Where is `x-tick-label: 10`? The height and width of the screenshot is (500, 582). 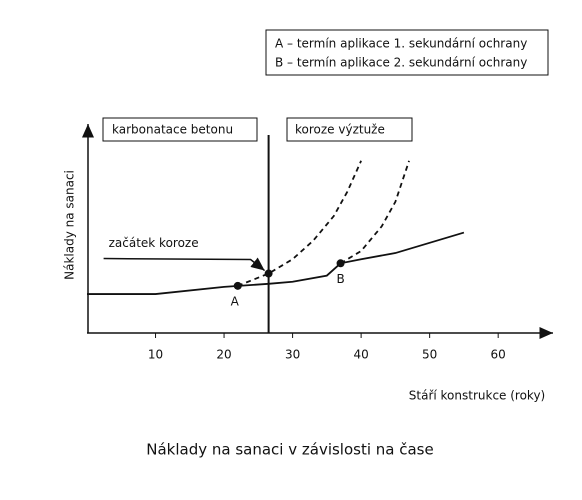 x-tick-label: 10 is located at coordinates (155, 355).